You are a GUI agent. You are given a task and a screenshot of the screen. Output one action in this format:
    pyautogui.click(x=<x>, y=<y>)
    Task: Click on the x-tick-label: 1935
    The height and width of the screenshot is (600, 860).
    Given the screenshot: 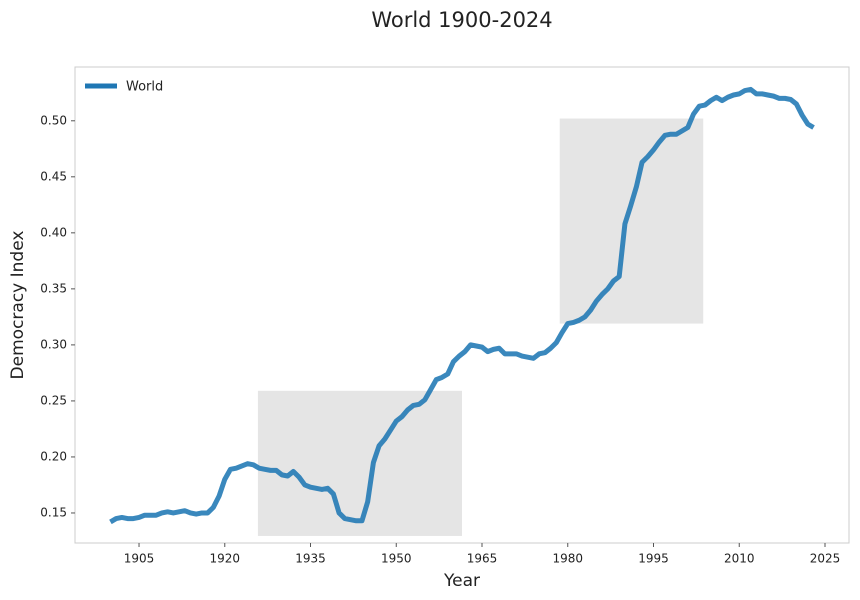 What is the action you would take?
    pyautogui.click(x=310, y=559)
    